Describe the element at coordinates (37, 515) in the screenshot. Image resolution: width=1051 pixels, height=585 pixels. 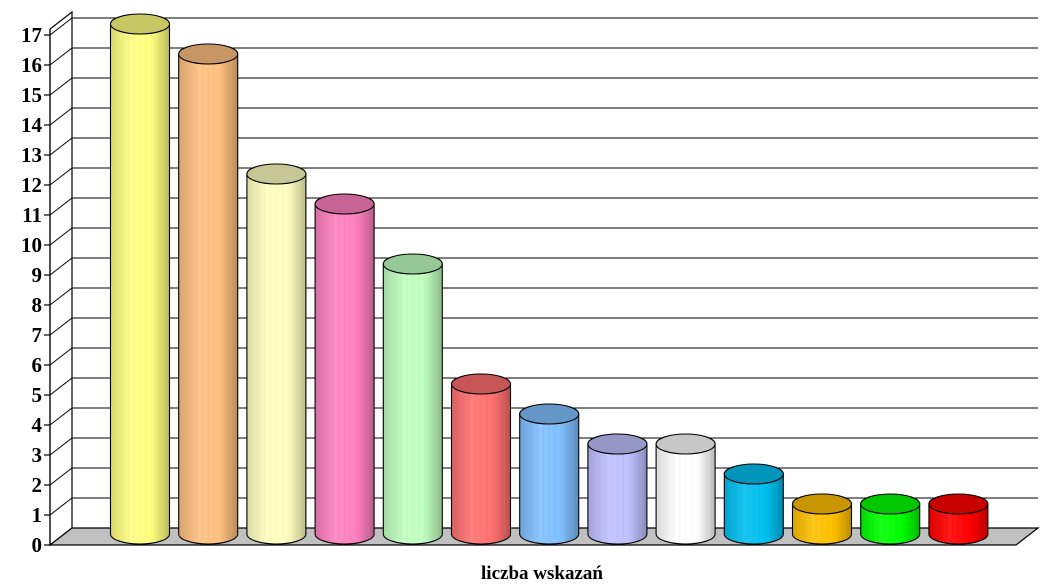
I see `y-tick-label: 1` at that location.